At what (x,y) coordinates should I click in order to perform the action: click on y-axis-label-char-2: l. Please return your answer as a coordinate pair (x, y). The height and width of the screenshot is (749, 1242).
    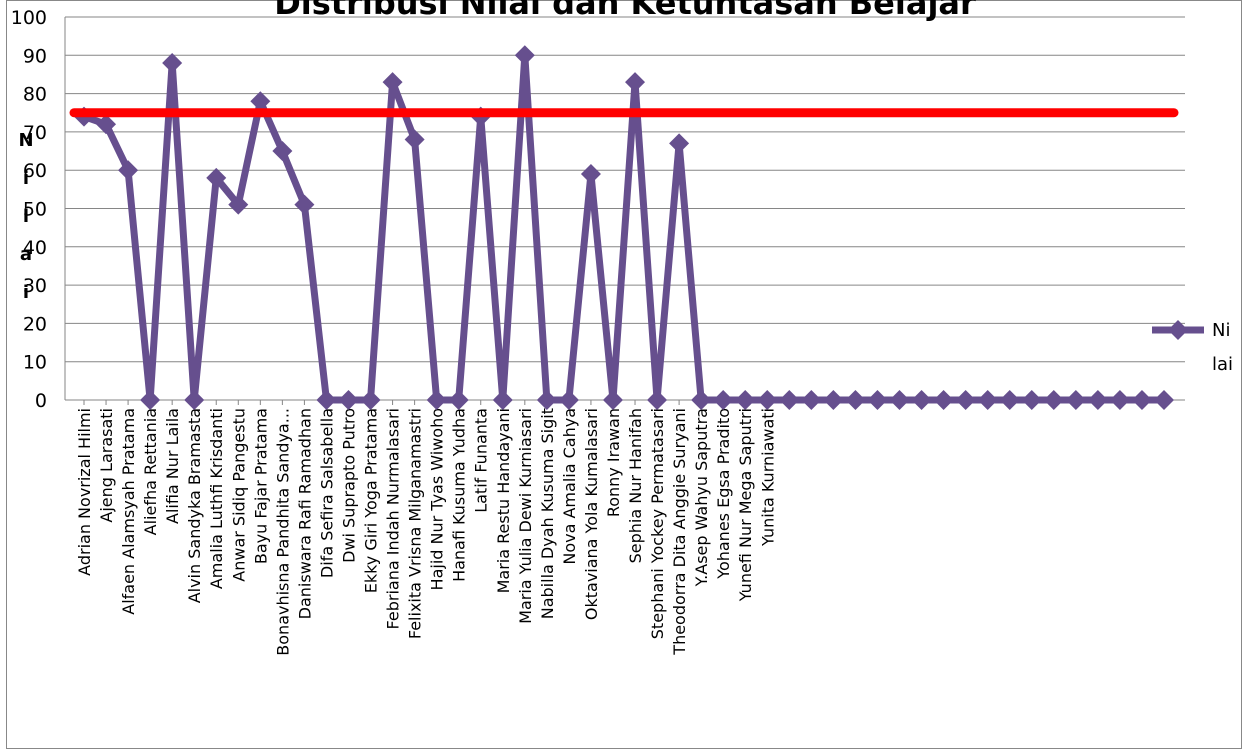
    Looking at the image, I should click on (26, 216).